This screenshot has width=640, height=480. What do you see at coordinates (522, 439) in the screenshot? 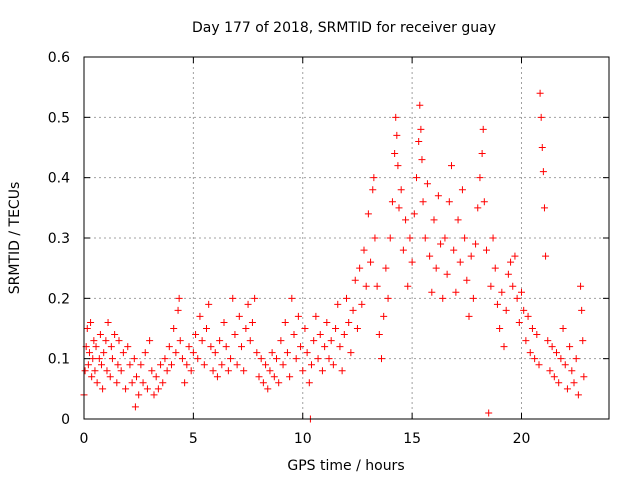
I see `x-tick-label: 20` at bounding box center [522, 439].